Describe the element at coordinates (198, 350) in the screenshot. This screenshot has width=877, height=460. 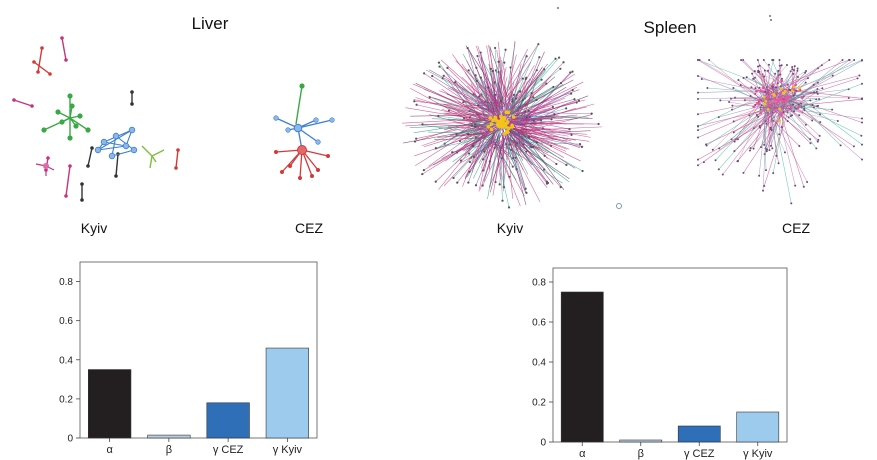
I see `plot-frame` at that location.